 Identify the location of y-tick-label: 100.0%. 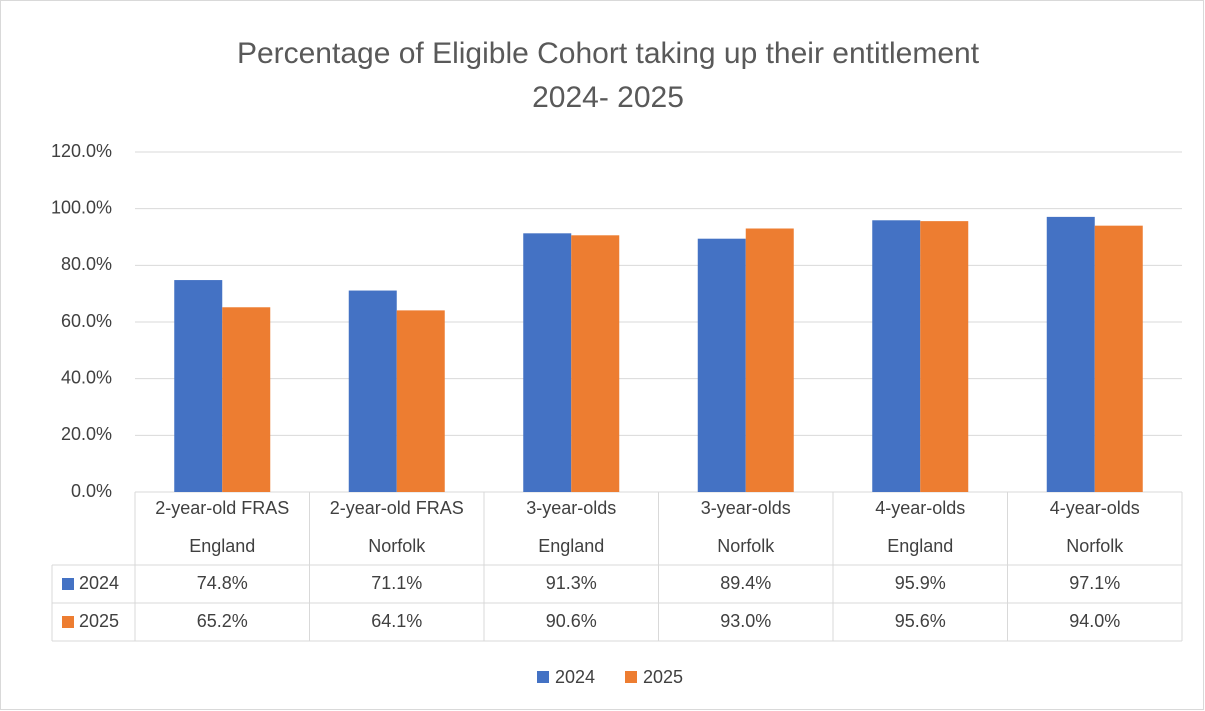
(81, 207).